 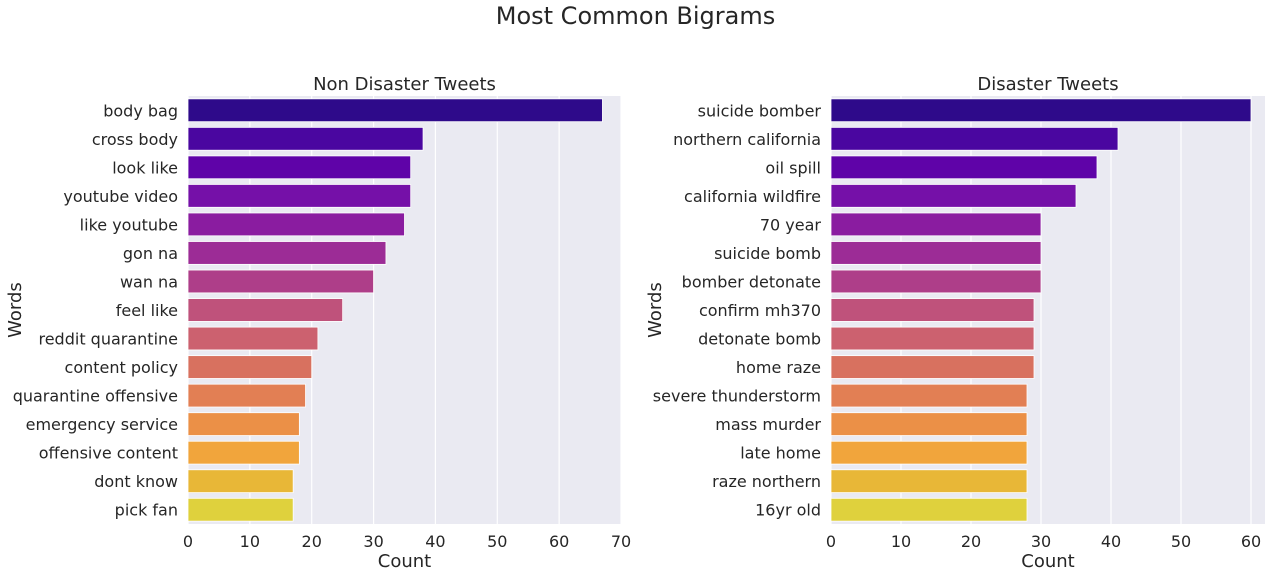 I want to click on category-label: california wildfire, so click(x=752, y=196).